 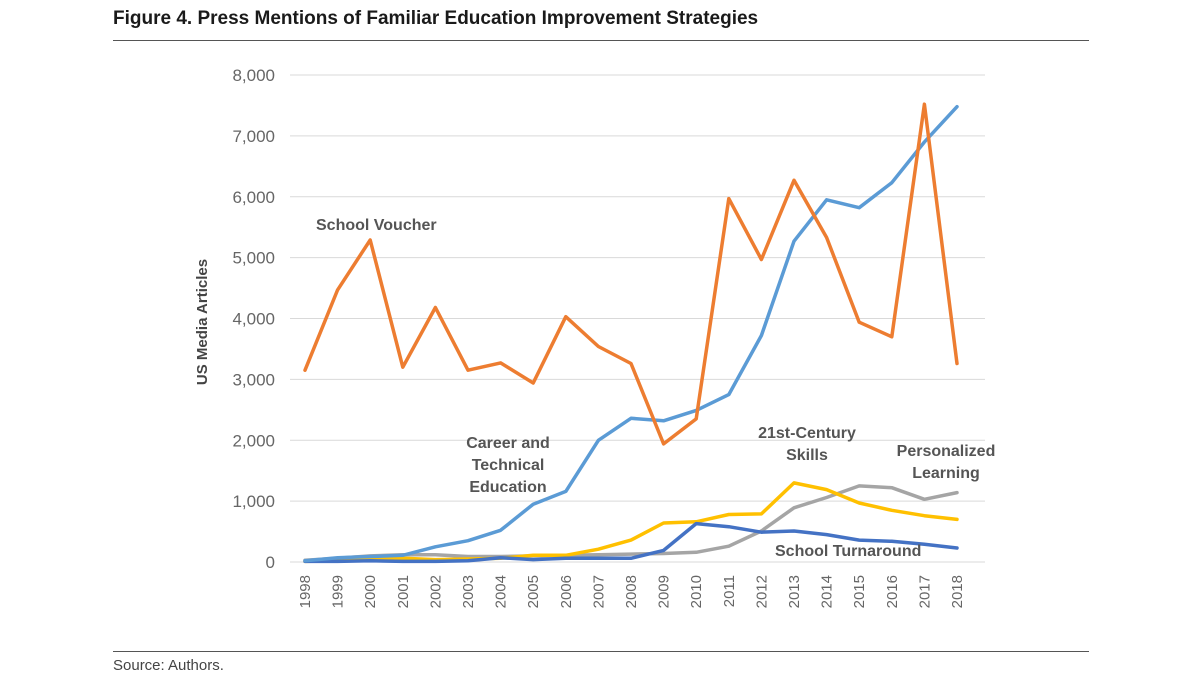 I want to click on x-tick-label: 2010, so click(x=696, y=591).